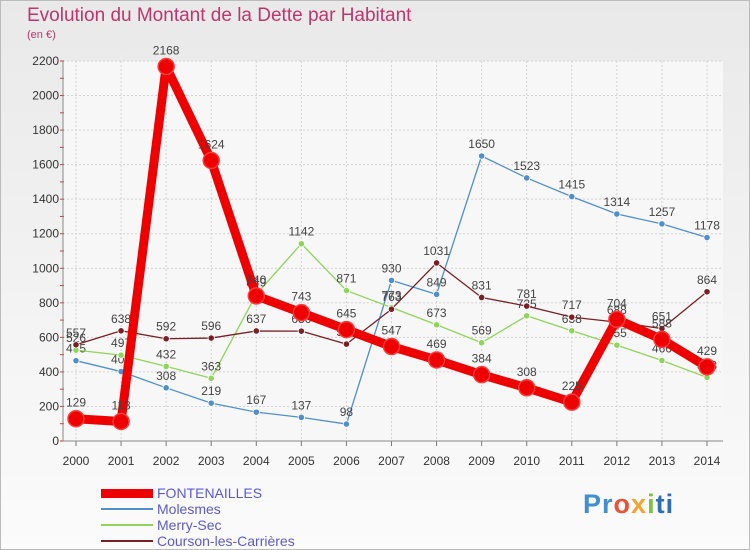  Describe the element at coordinates (437, 313) in the screenshot. I see `data-label: 673` at that location.